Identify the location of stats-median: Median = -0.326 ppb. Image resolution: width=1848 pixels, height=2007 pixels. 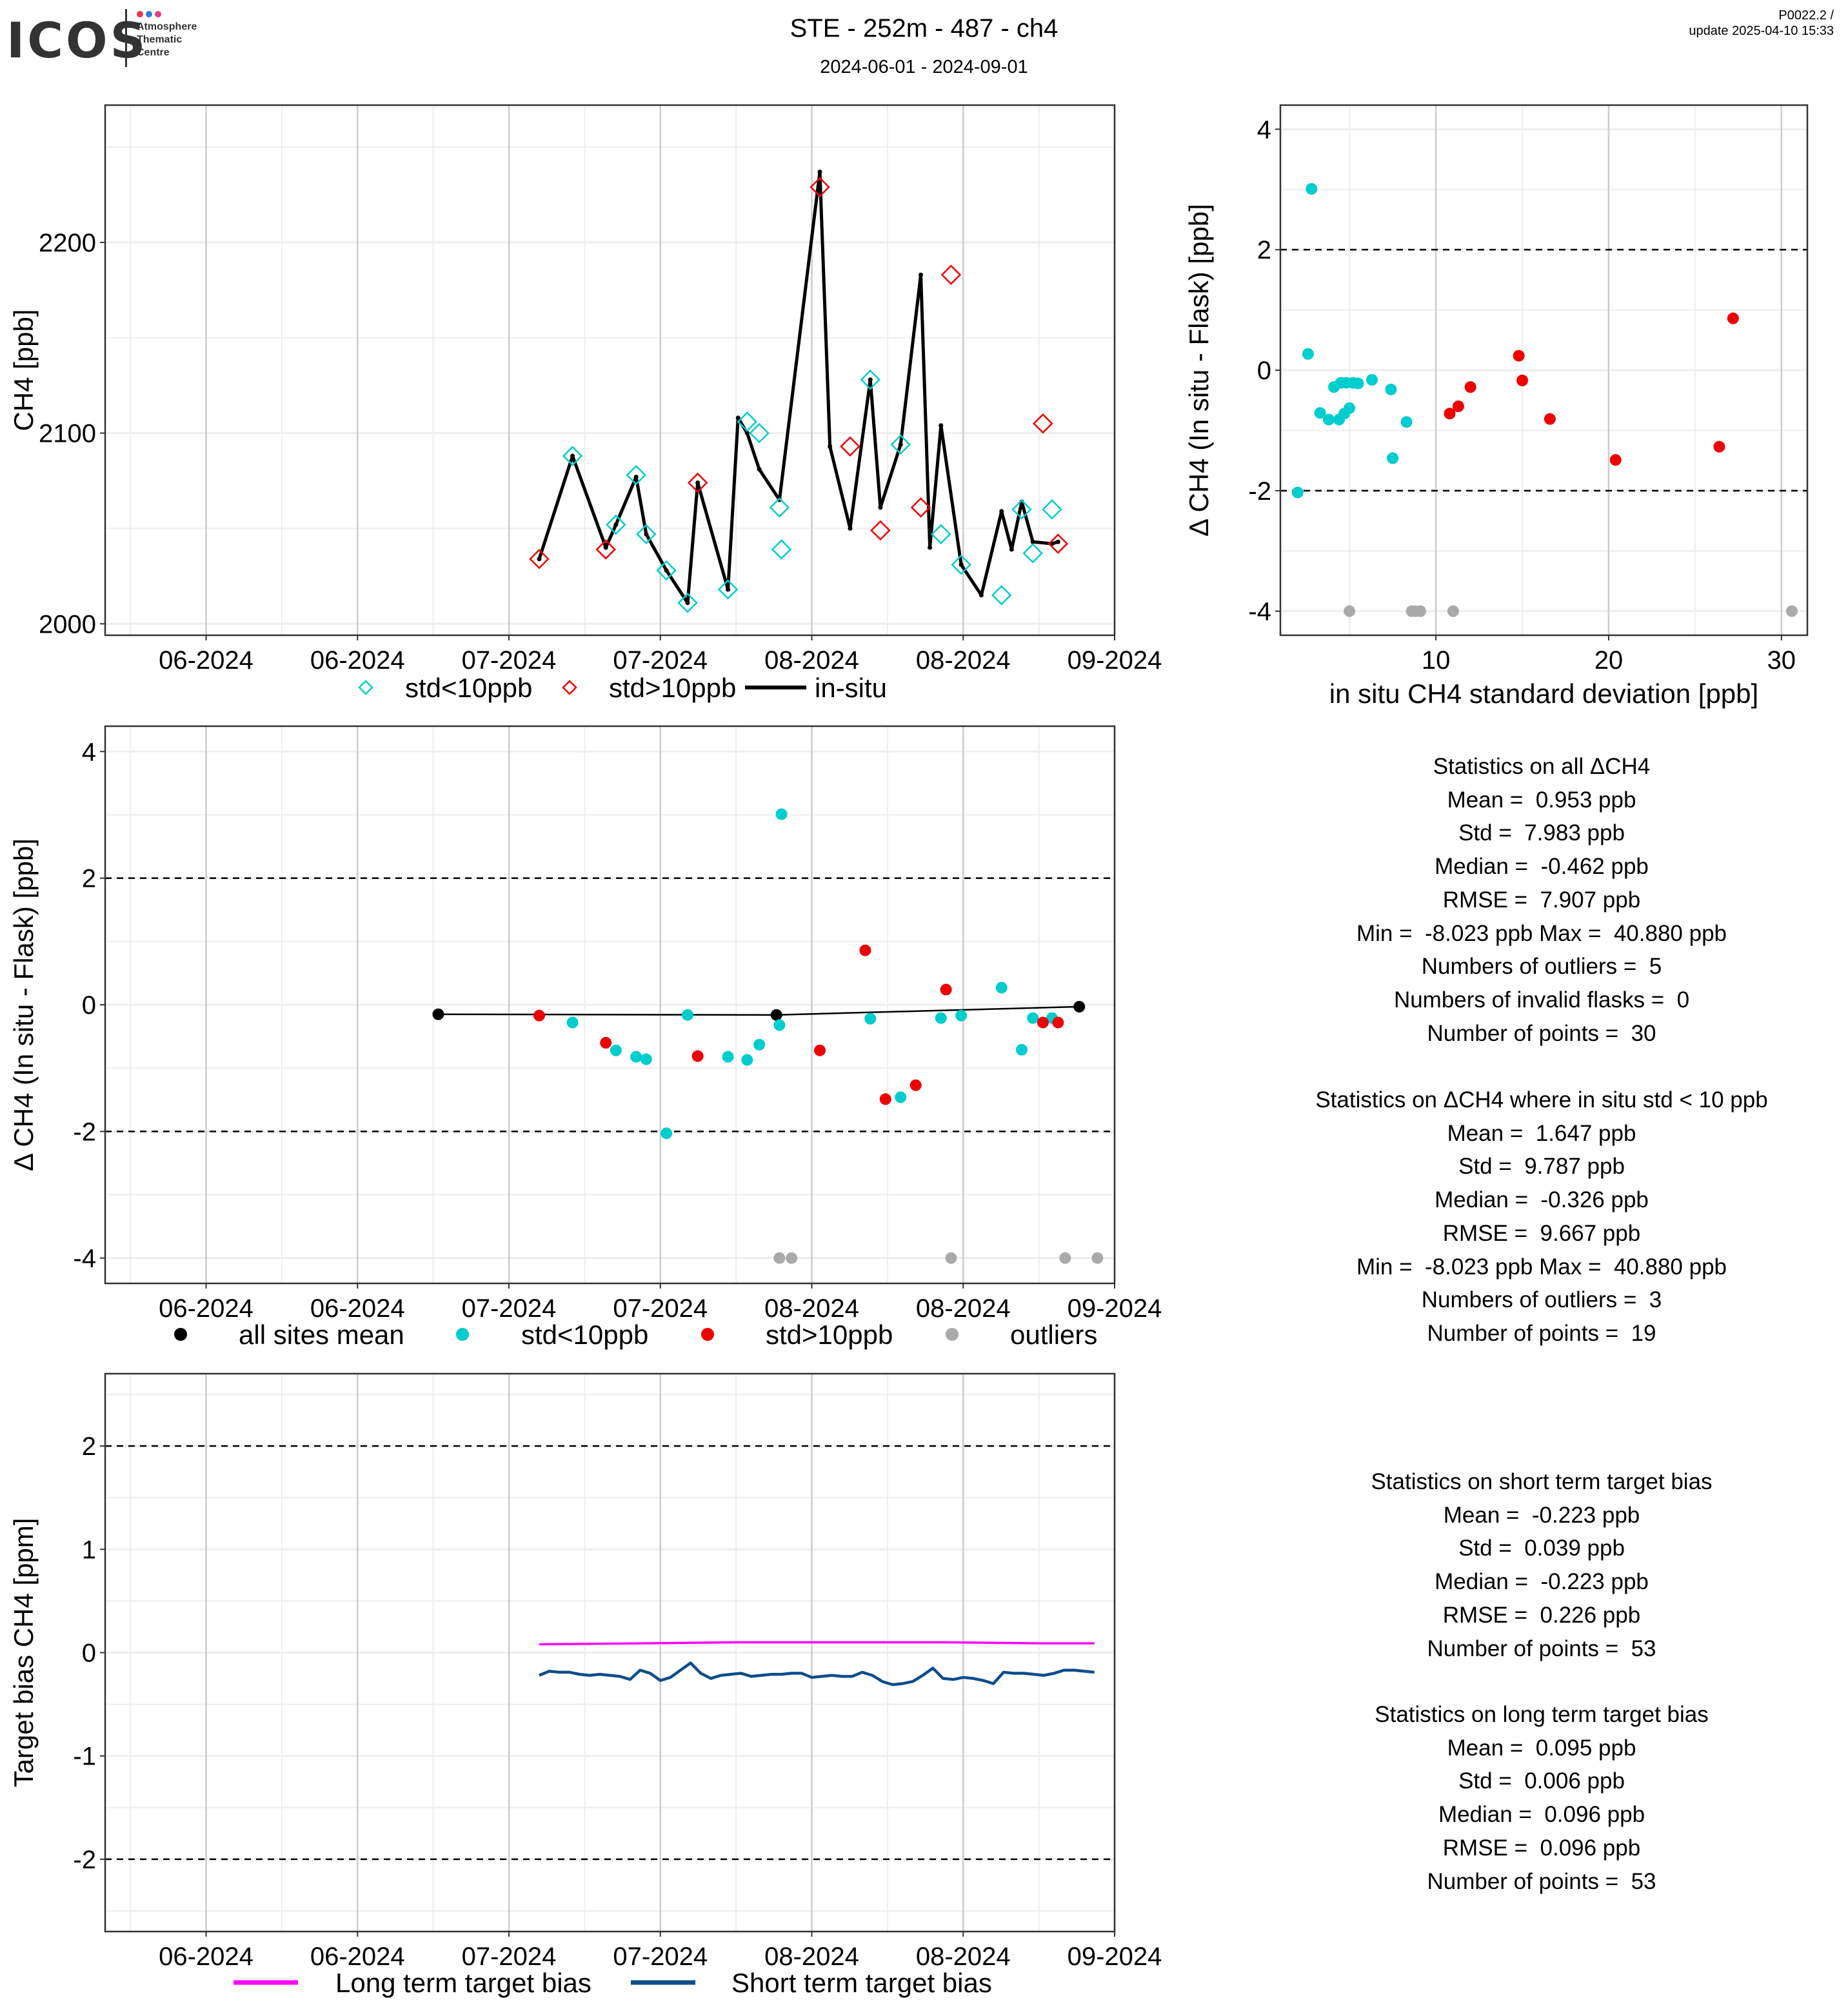
(1542, 1200).